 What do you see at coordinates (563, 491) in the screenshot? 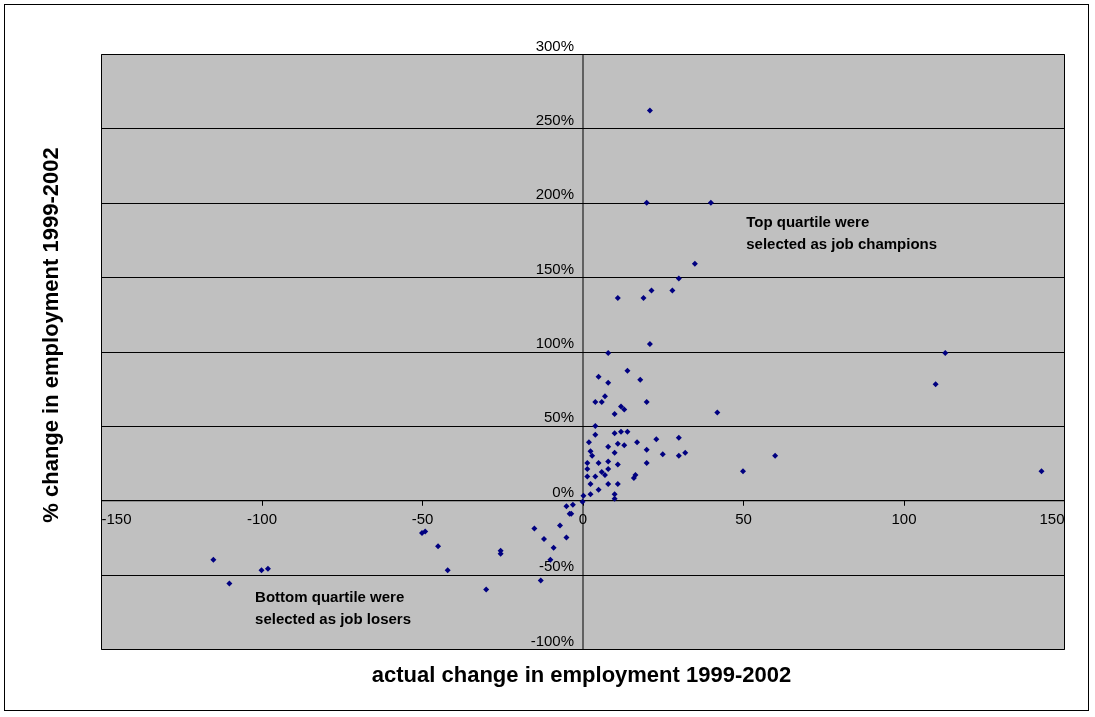
I see `y-tick-label: 0%` at bounding box center [563, 491].